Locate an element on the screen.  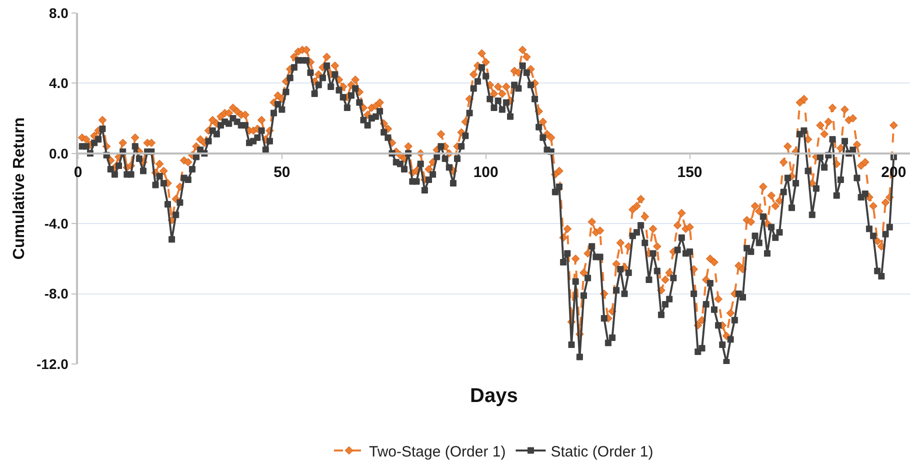
x-axis-title: Days is located at coordinates (494, 396).